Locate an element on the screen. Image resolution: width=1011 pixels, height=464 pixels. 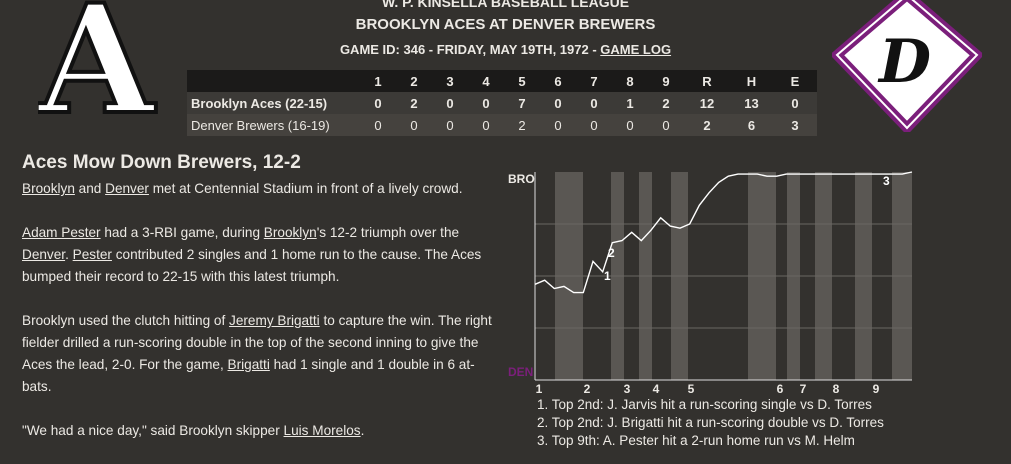
inning-label: 8 is located at coordinates (836, 389).